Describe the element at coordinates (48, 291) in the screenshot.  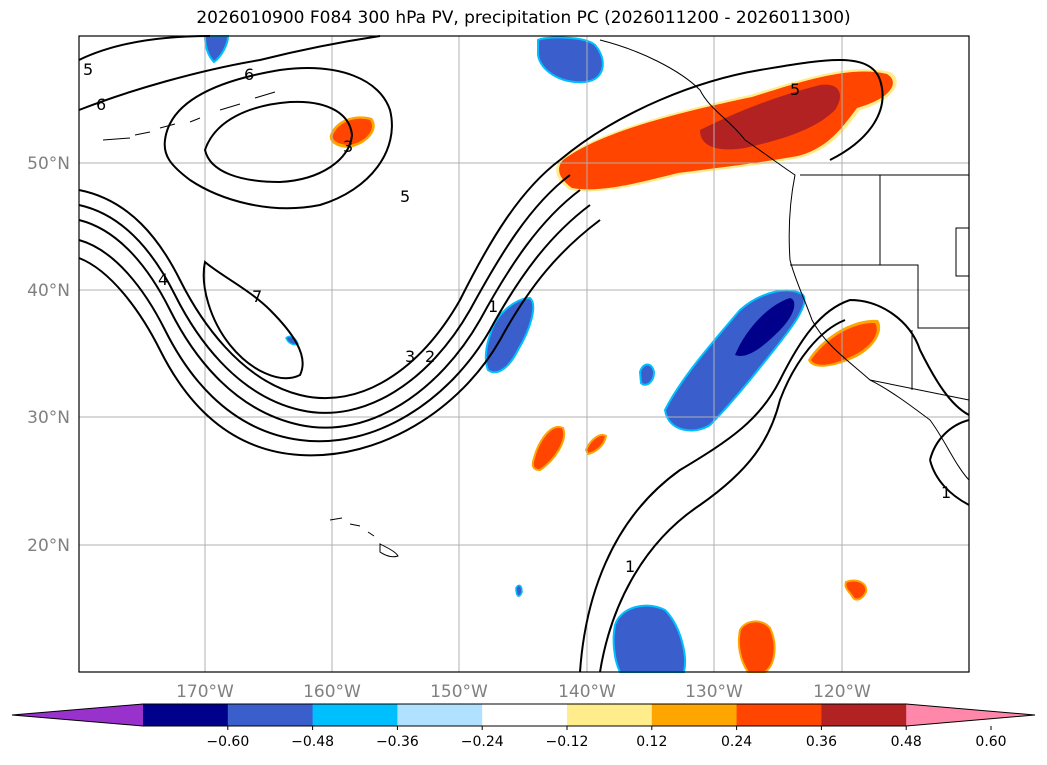
I see `lat-label: 40°N` at that location.